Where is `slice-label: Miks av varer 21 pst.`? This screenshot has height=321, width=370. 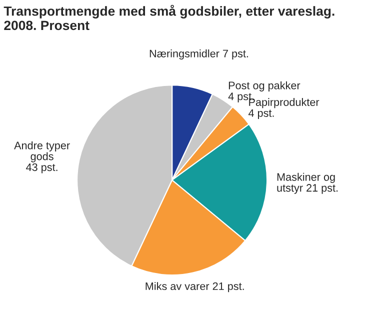
slice-label: Miks av varer 21 pst. is located at coordinates (195, 287).